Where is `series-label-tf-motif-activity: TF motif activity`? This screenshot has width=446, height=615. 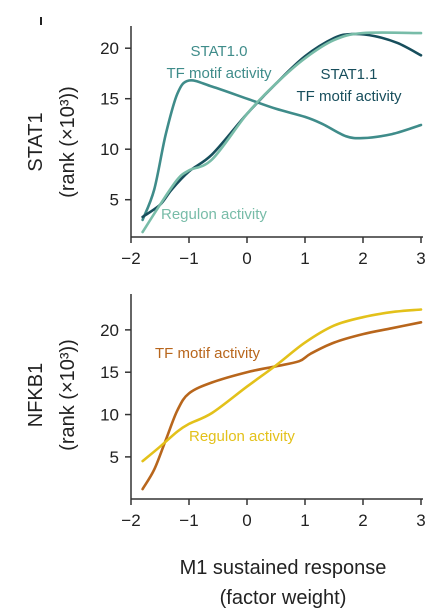
series-label-tf-motif-activity: TF motif activity is located at coordinates (208, 353).